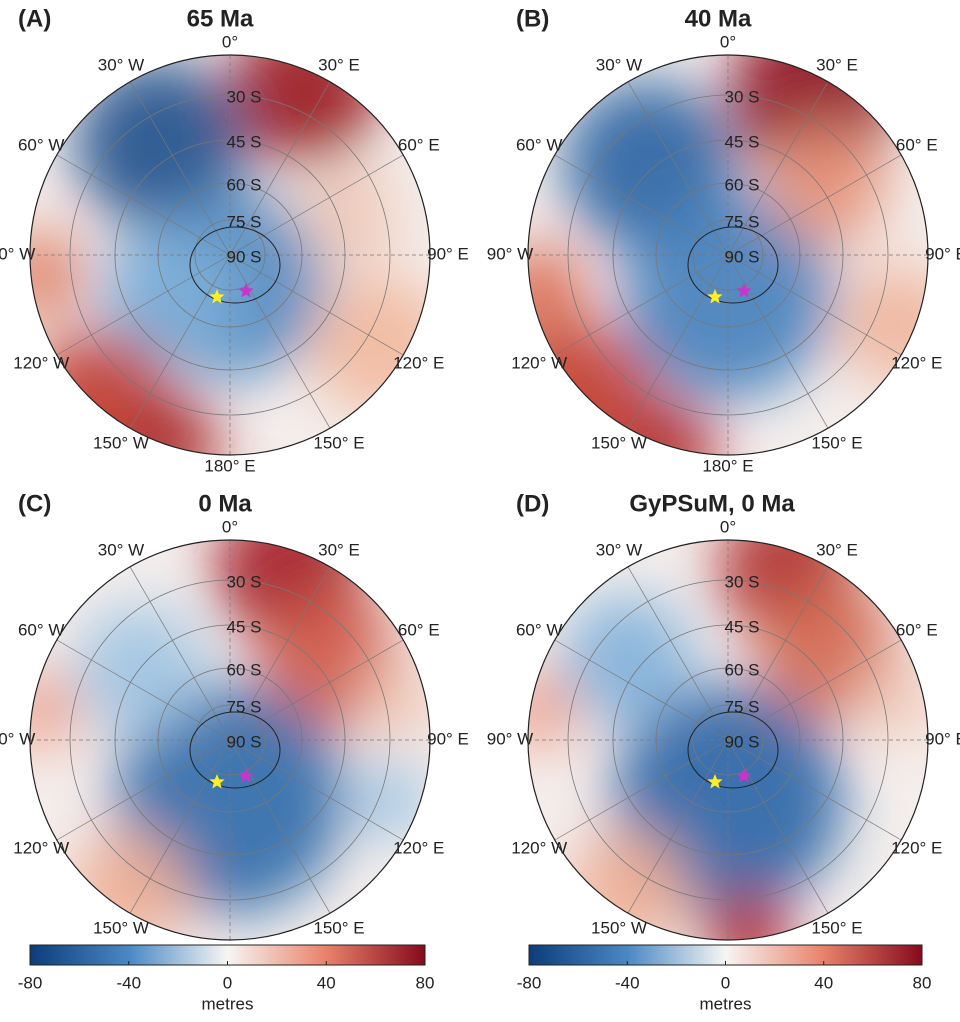 This screenshot has width=960, height=1022. What do you see at coordinates (532, 18) in the screenshot?
I see `panel-label: (B)` at bounding box center [532, 18].